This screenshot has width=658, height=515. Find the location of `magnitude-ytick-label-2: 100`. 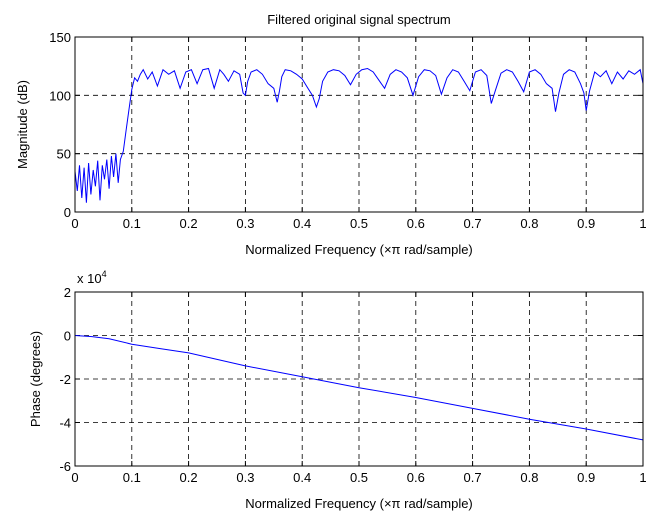

magnitude-ytick-label-2: 100 is located at coordinates (60, 95).